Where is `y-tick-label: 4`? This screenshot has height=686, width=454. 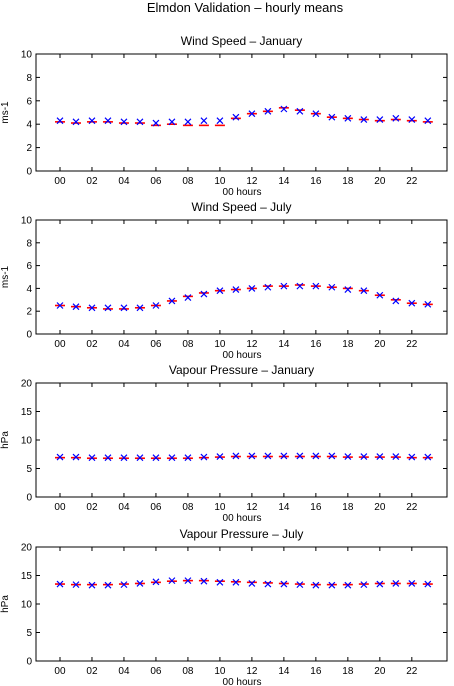 y-tick-label: 4 is located at coordinates (29, 125).